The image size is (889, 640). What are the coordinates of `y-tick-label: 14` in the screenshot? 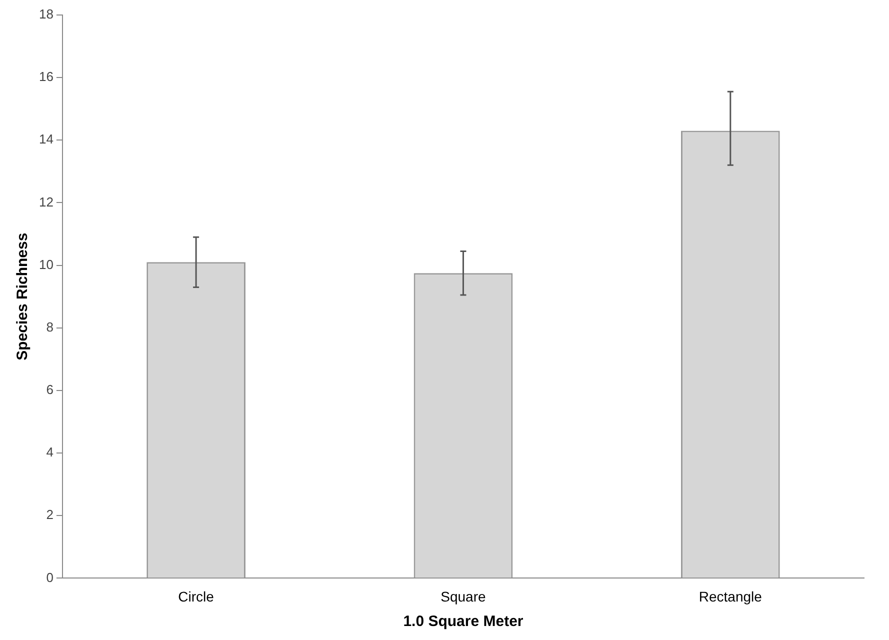 It's located at (46, 139).